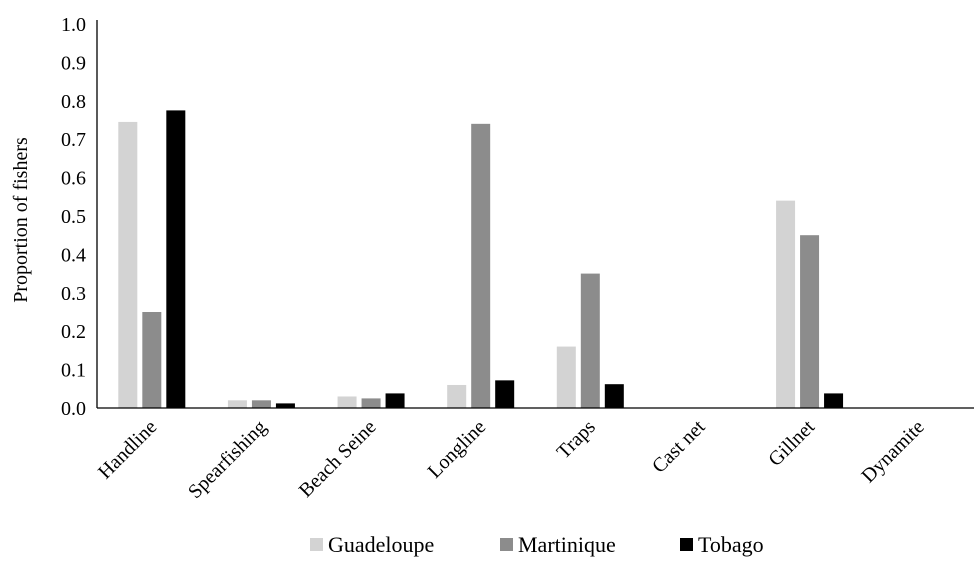  I want to click on bar-guadeloupe-gillnet, so click(786, 304).